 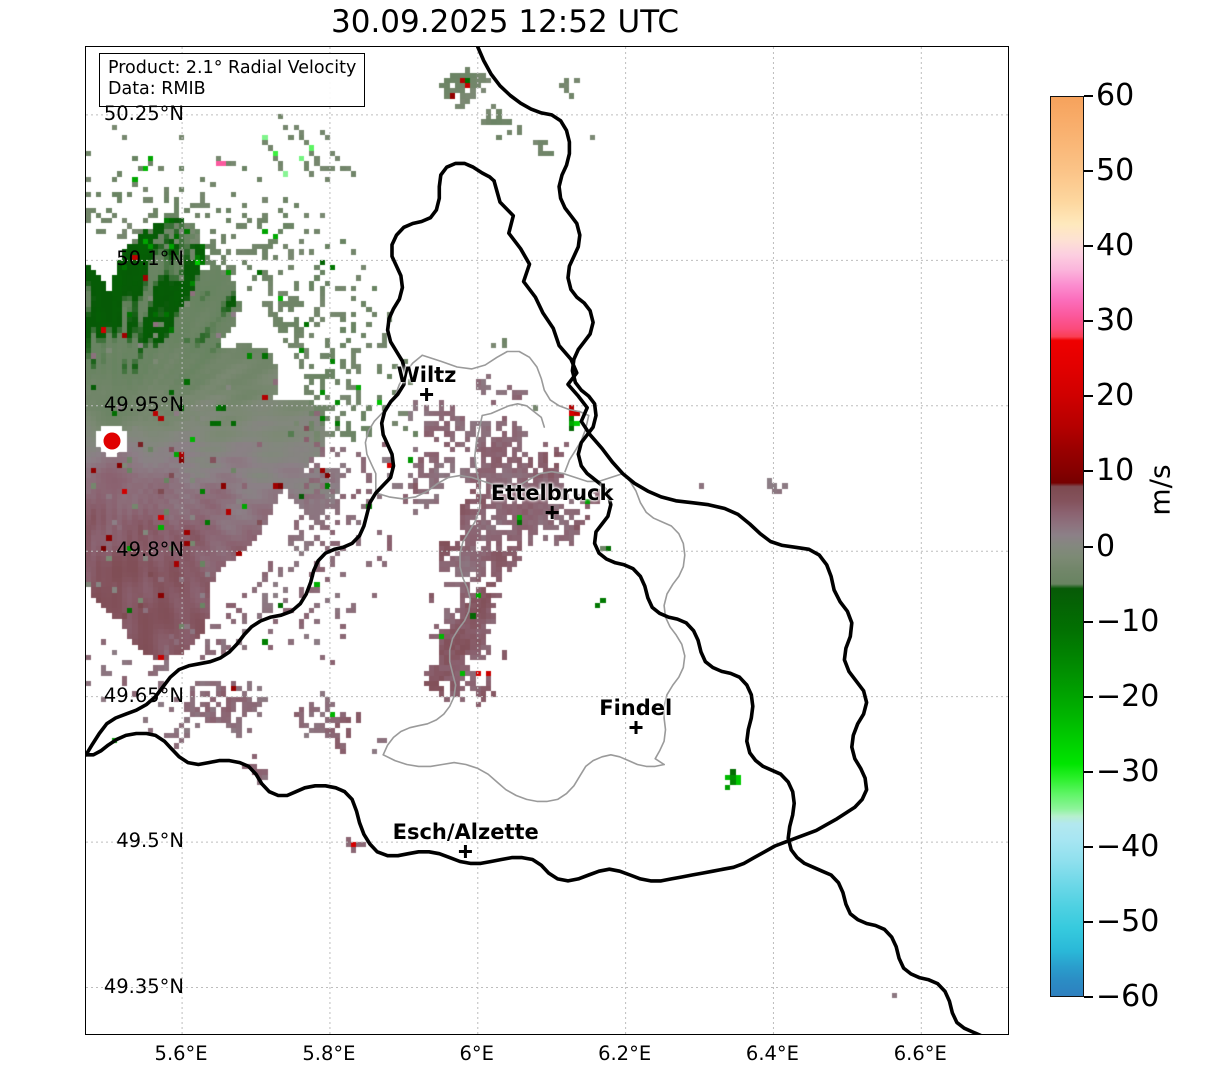 I want to click on y-axis-tick-text: 49.95°N, so click(x=143, y=404).